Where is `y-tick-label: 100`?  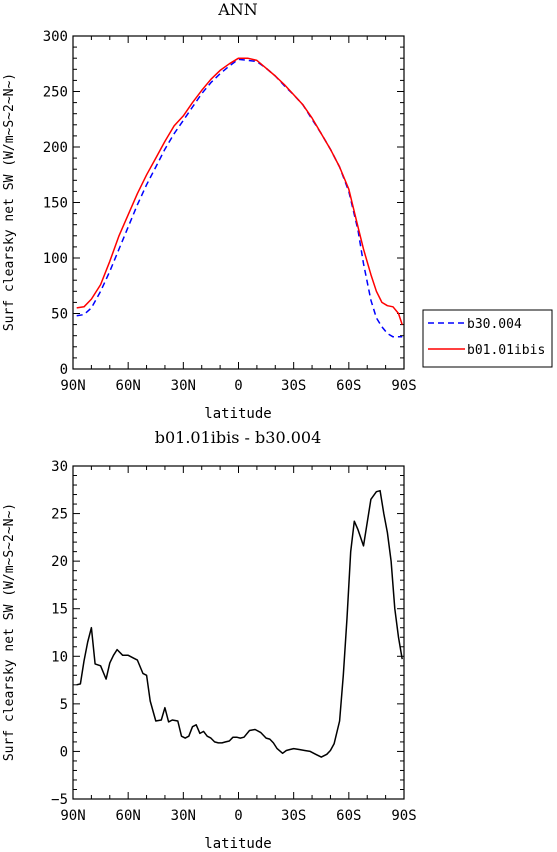 y-tick-label: 100 is located at coordinates (55, 259).